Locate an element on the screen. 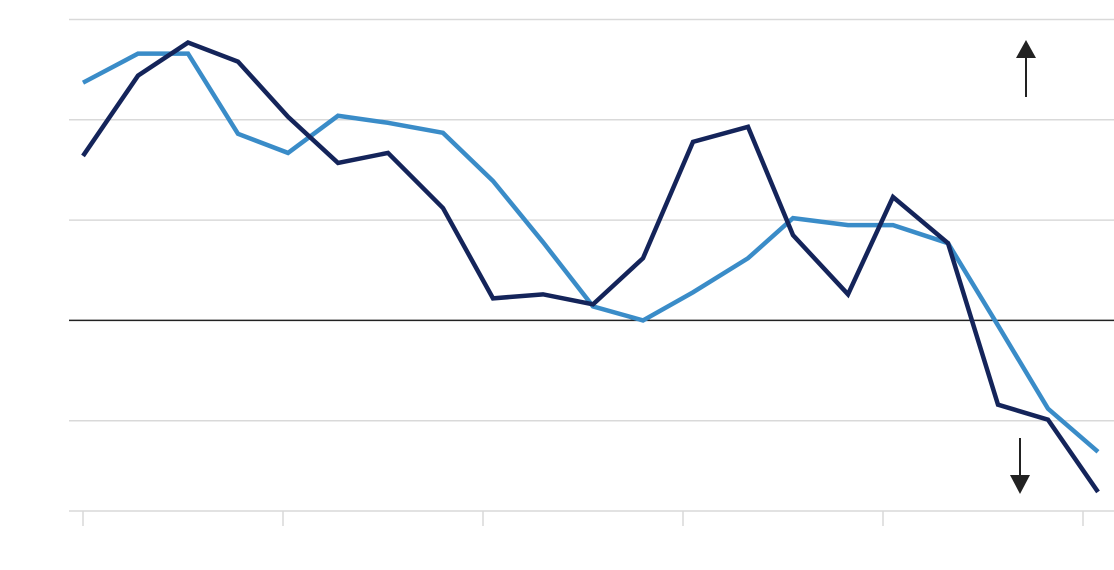 The height and width of the screenshot is (570, 1114). up-arrow is located at coordinates (1026, 68).